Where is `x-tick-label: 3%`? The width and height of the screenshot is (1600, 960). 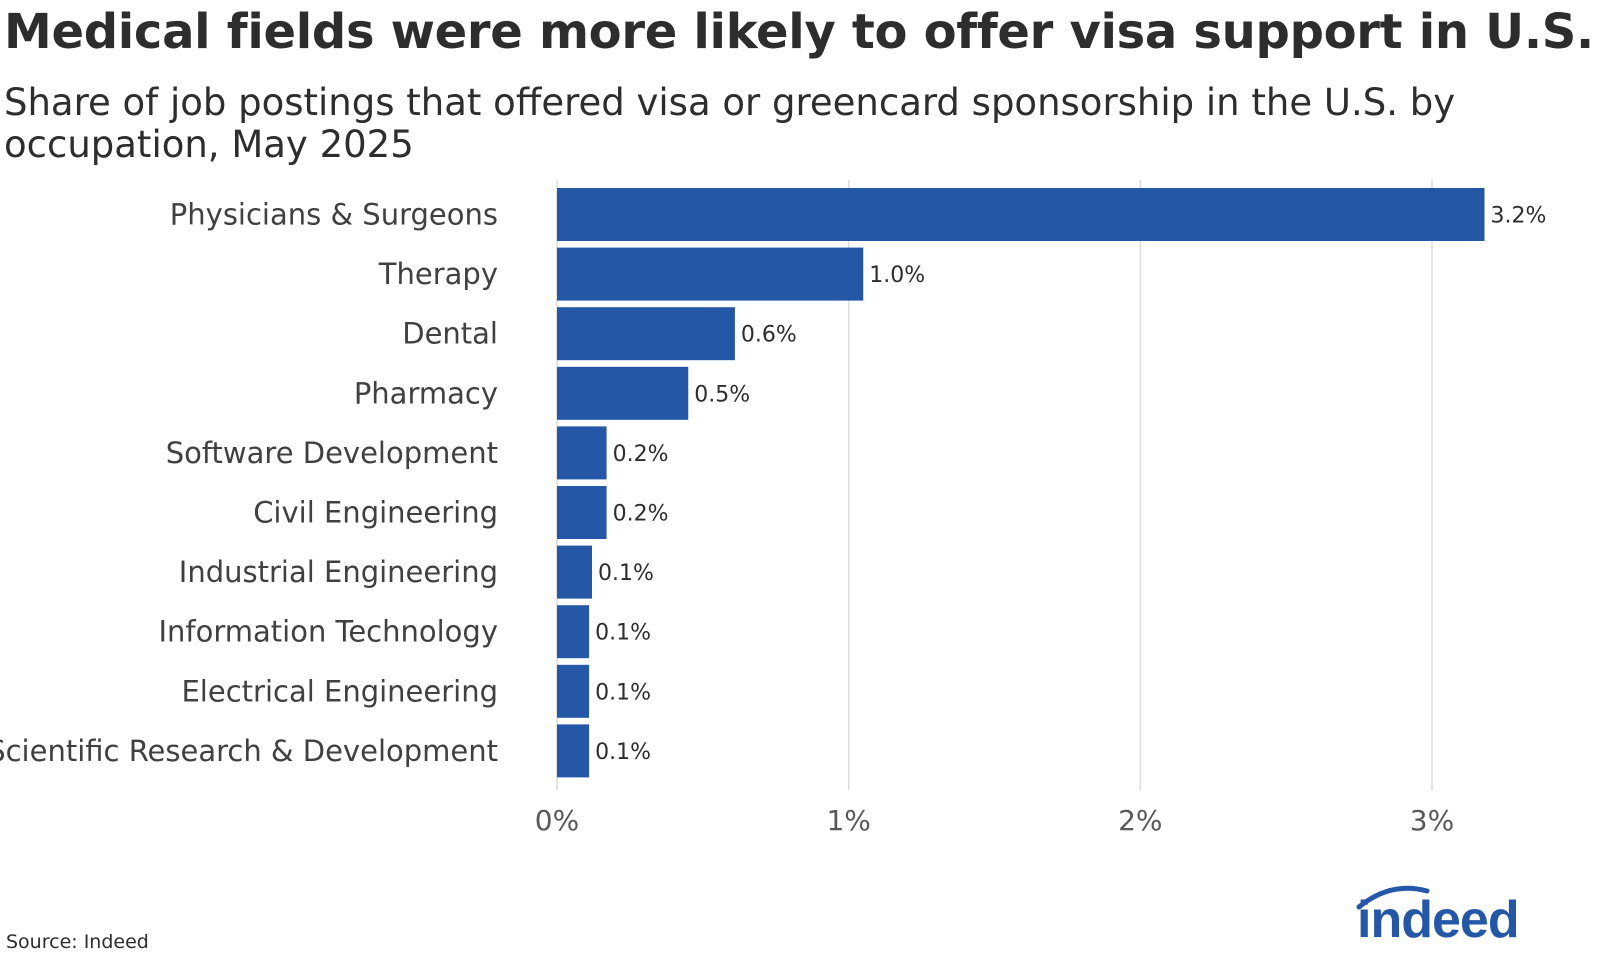
x-tick-label: 3% is located at coordinates (1432, 820).